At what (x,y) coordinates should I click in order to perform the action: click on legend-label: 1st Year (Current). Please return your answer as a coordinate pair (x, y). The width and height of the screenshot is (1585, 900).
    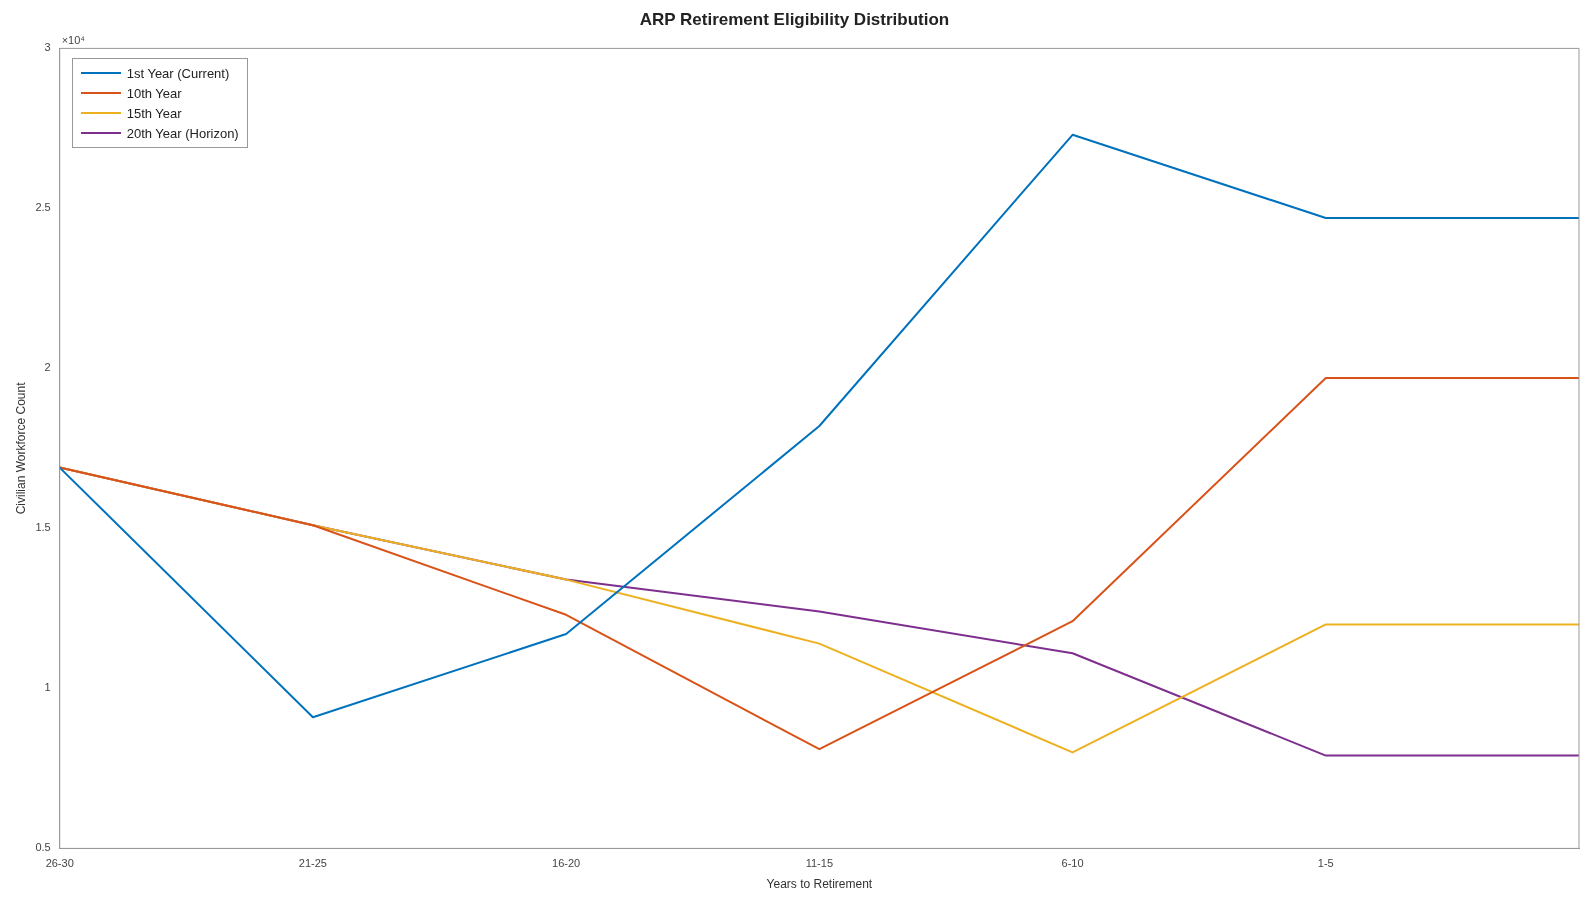
    Looking at the image, I should click on (178, 73).